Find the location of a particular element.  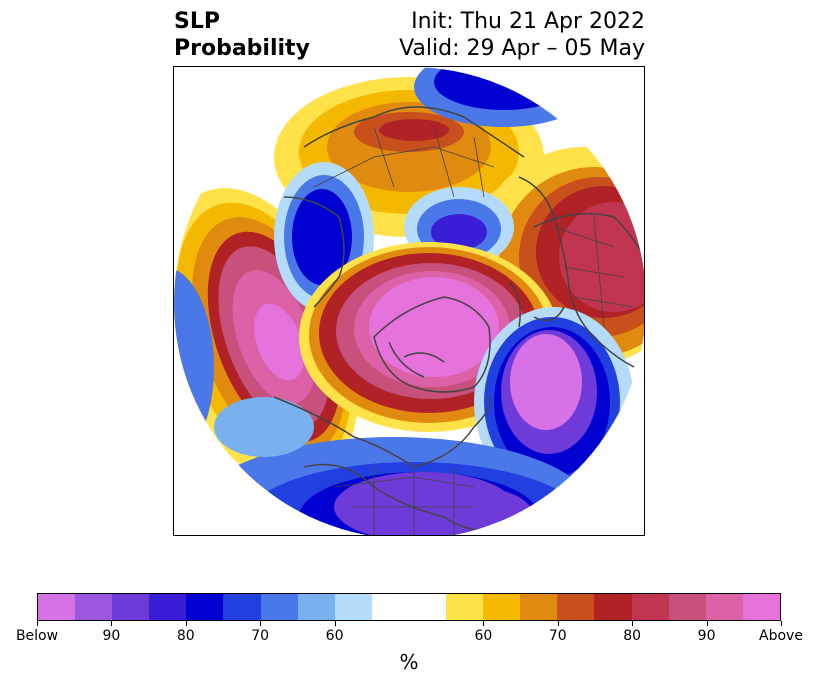

atlantic-below-anomaly is located at coordinates (554, 402).